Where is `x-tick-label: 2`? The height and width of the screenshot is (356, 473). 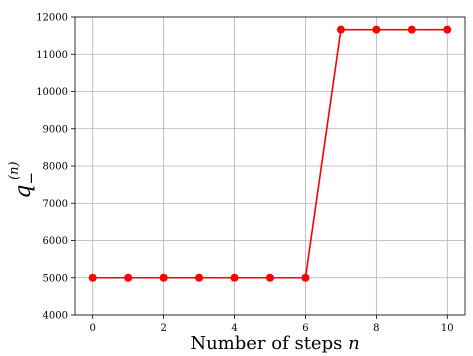 x-tick-label: 2 is located at coordinates (163, 328).